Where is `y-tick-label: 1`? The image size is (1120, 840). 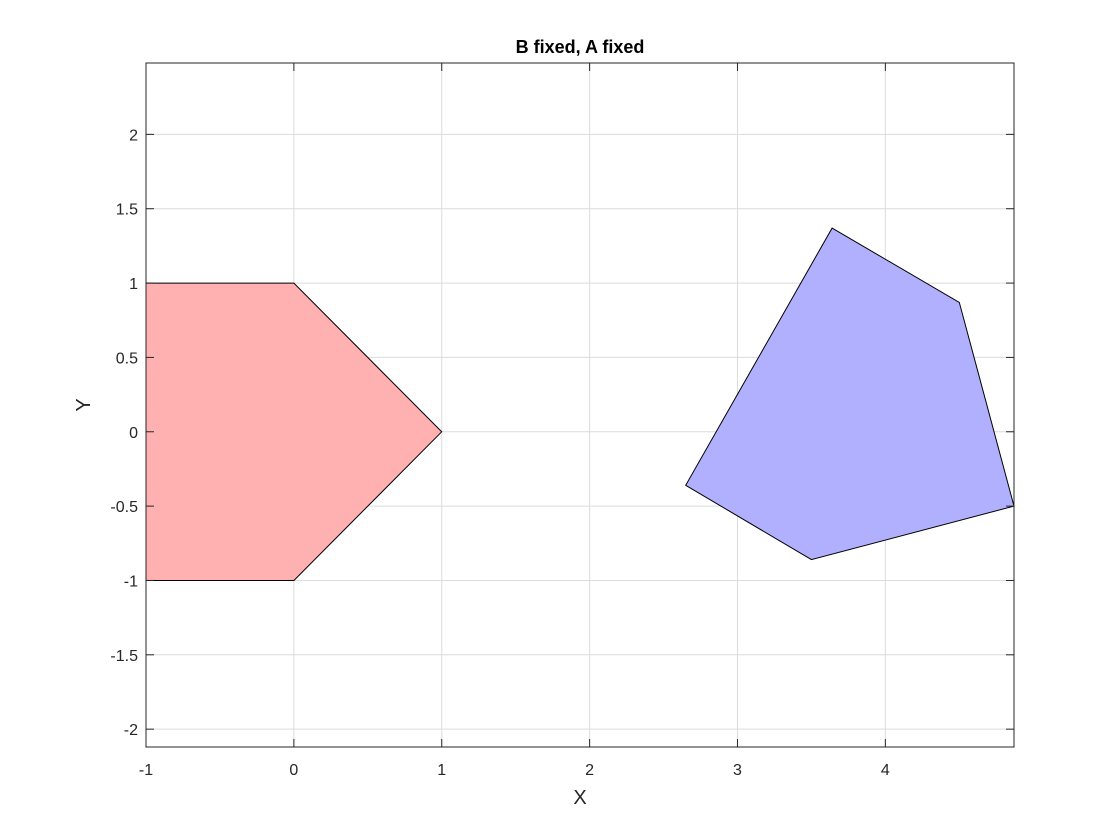 y-tick-label: 1 is located at coordinates (133, 284).